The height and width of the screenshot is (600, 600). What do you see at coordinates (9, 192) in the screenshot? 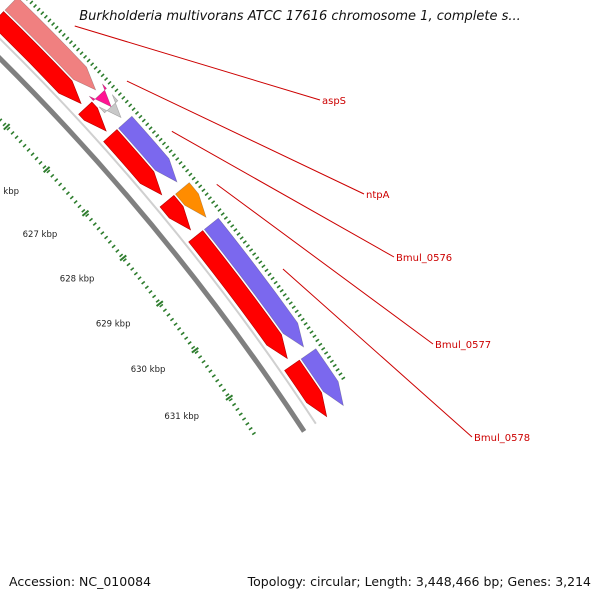
I see `kbp-tick-label: 626 kbp` at bounding box center [9, 192].